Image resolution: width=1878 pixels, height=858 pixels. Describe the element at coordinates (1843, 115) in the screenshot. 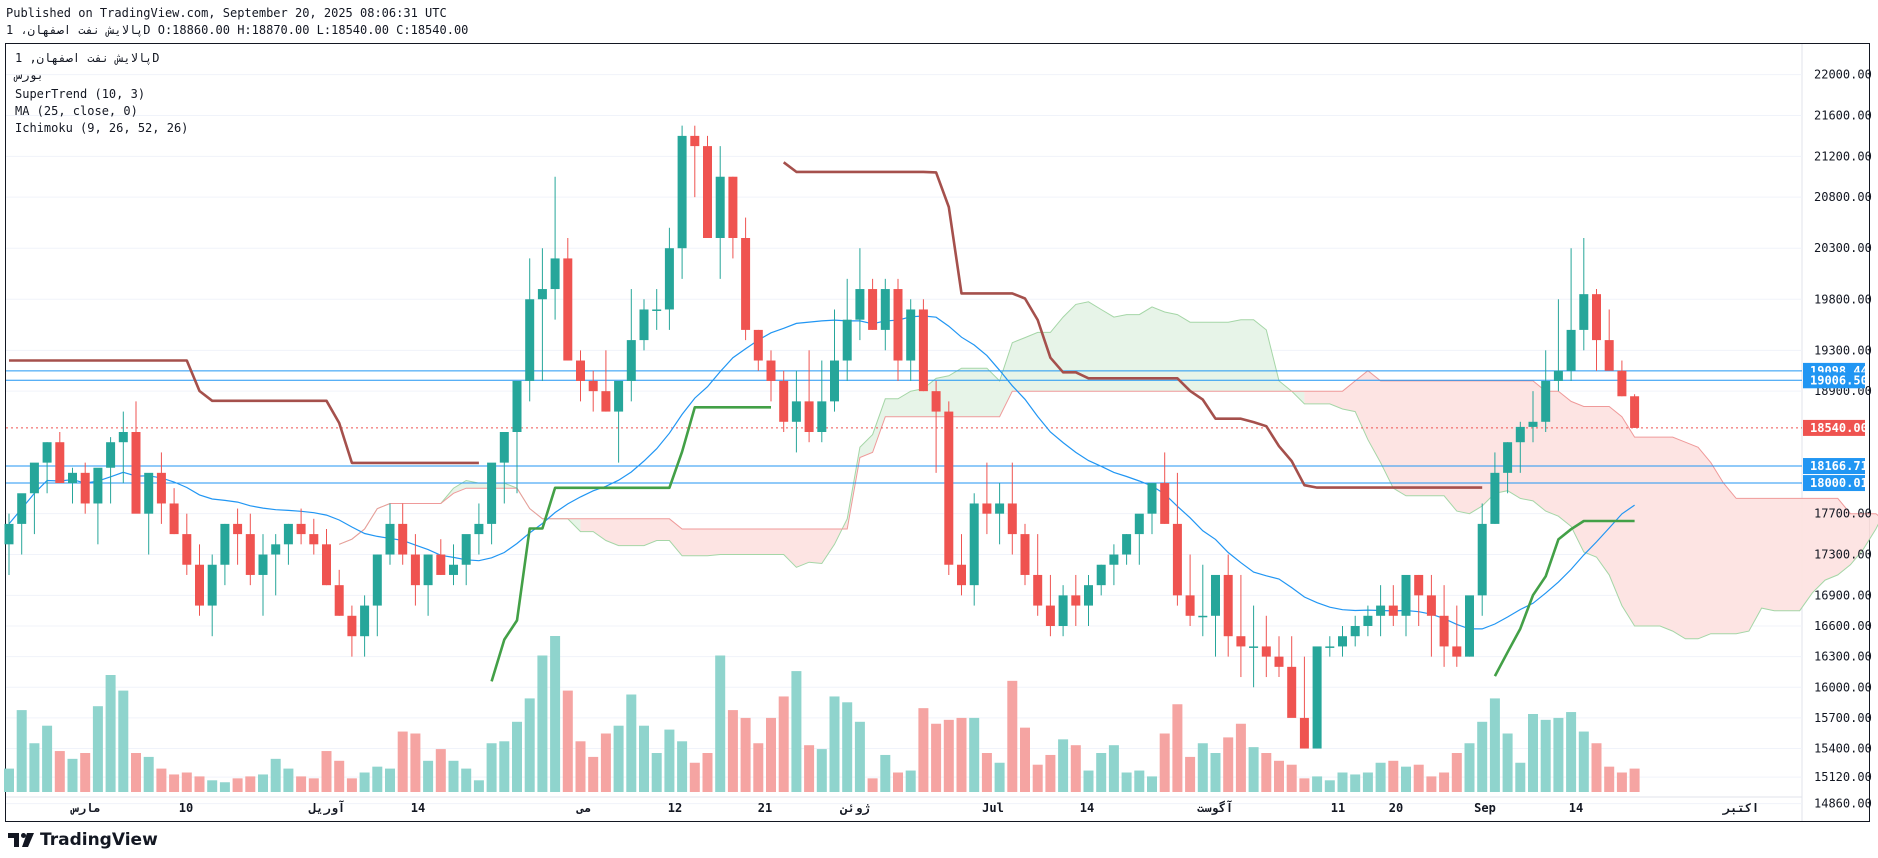

I see `price-tick-label: 21600.00` at that location.